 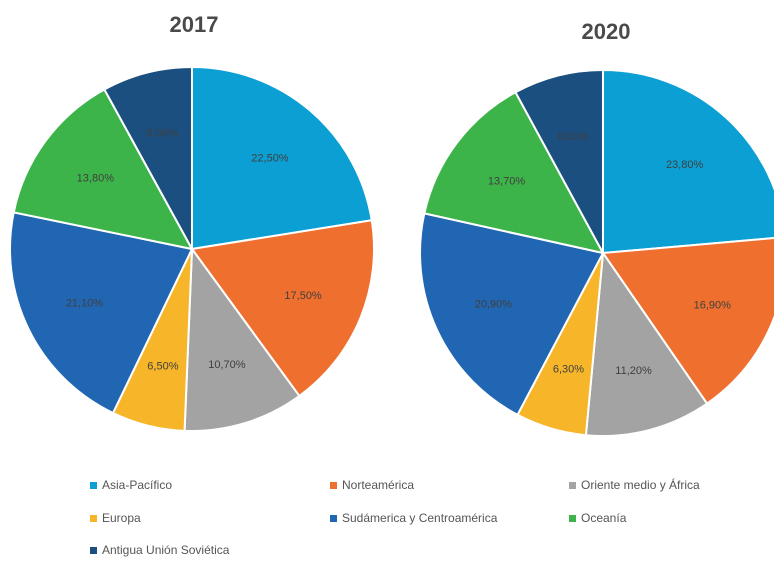 I want to click on slice-data-label: 11,20%, so click(x=633, y=371).